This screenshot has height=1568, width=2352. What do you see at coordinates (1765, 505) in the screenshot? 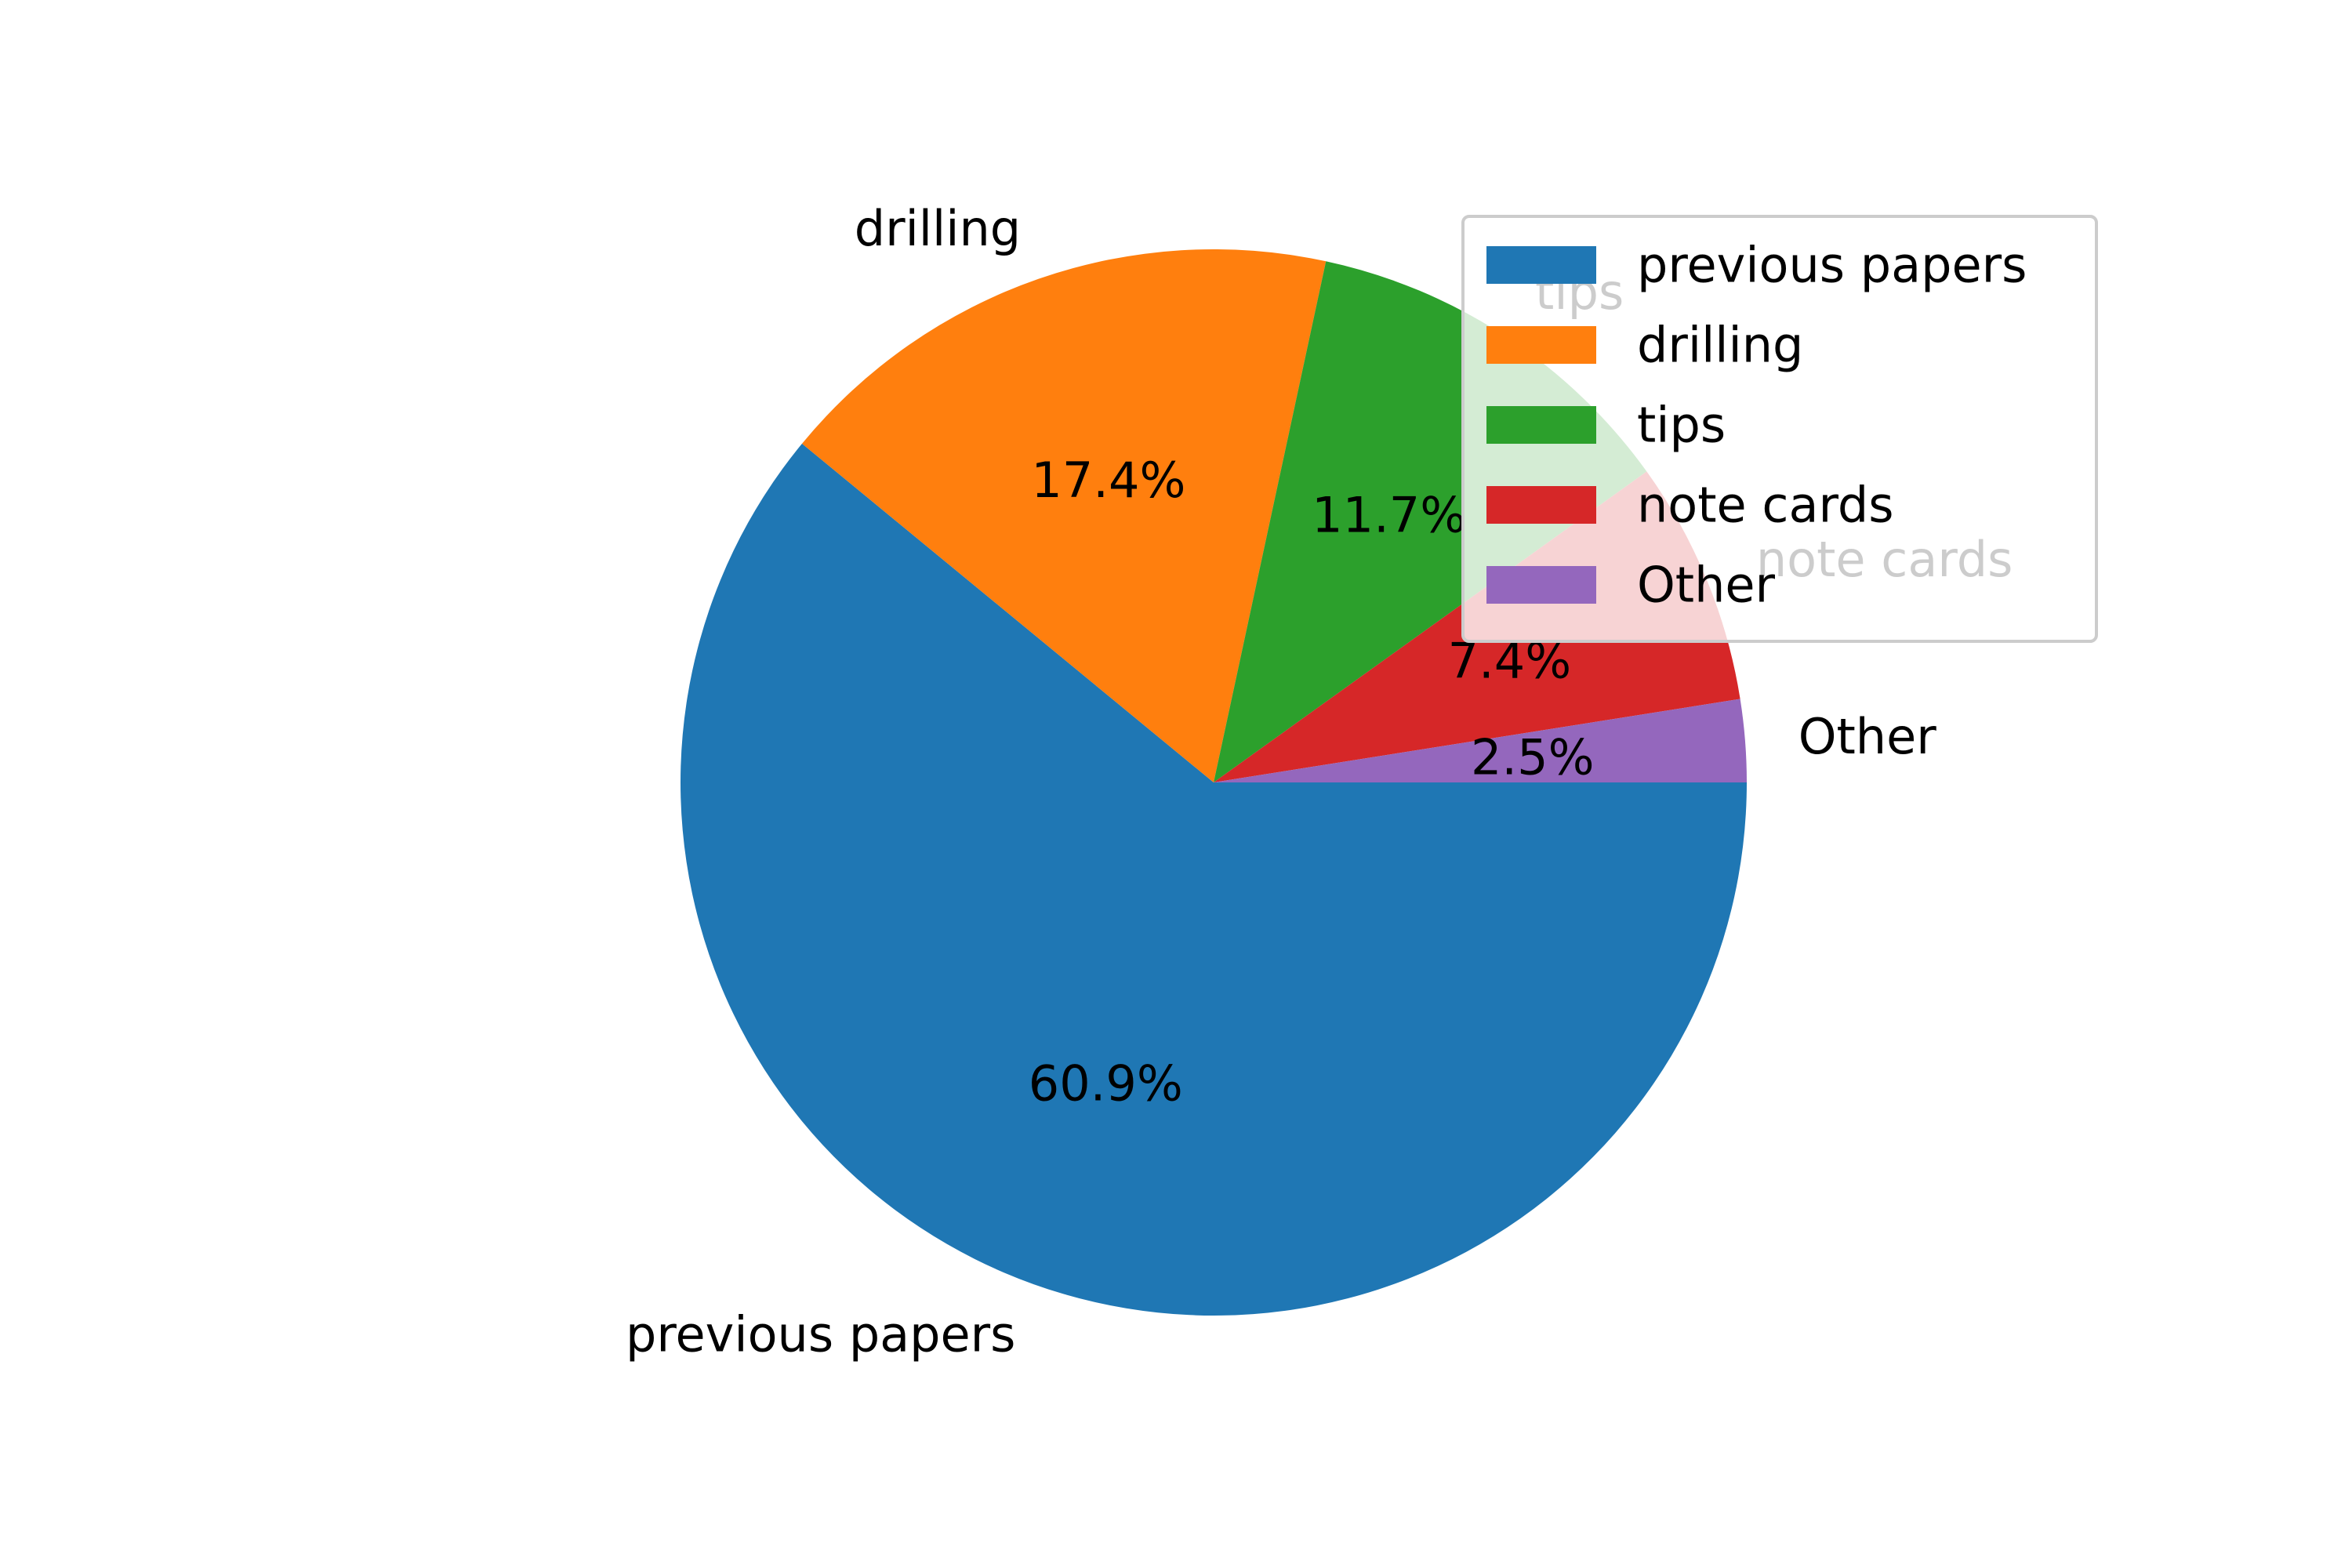
I see `legend-label-note-cards: note cards` at bounding box center [1765, 505].